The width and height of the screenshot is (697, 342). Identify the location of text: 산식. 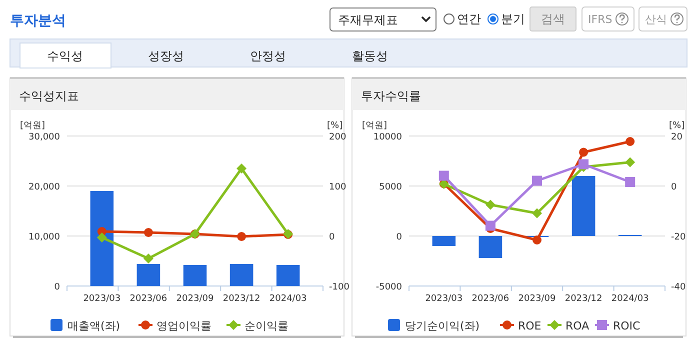
(656, 19).